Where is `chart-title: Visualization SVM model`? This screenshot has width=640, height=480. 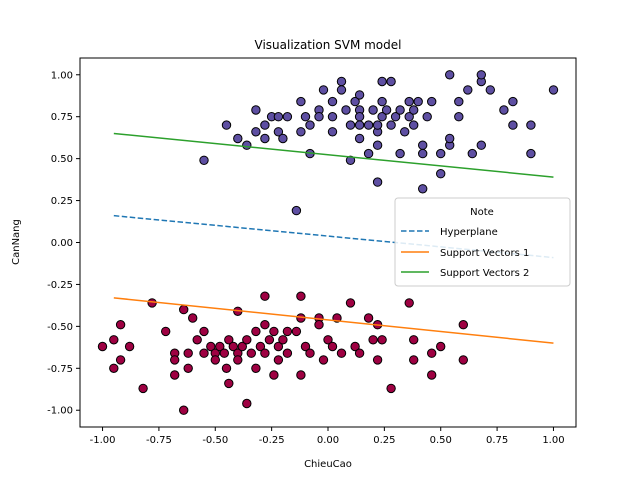 chart-title: Visualization SVM model is located at coordinates (328, 45).